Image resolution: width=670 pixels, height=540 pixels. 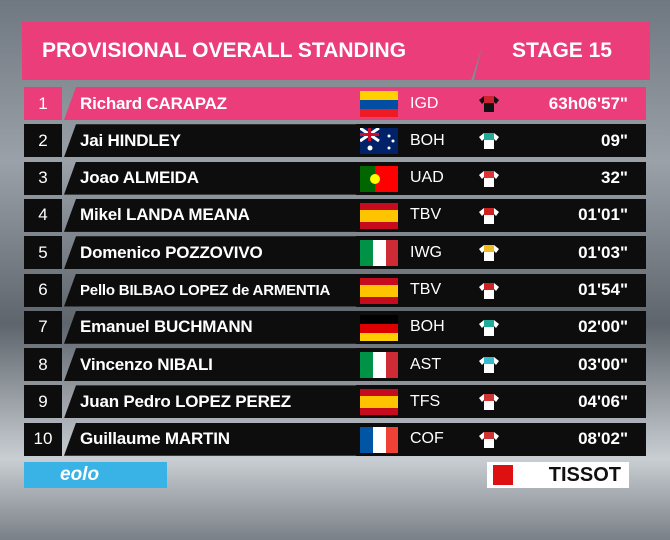 I want to click on eolo-logo: eolo, so click(x=95, y=475).